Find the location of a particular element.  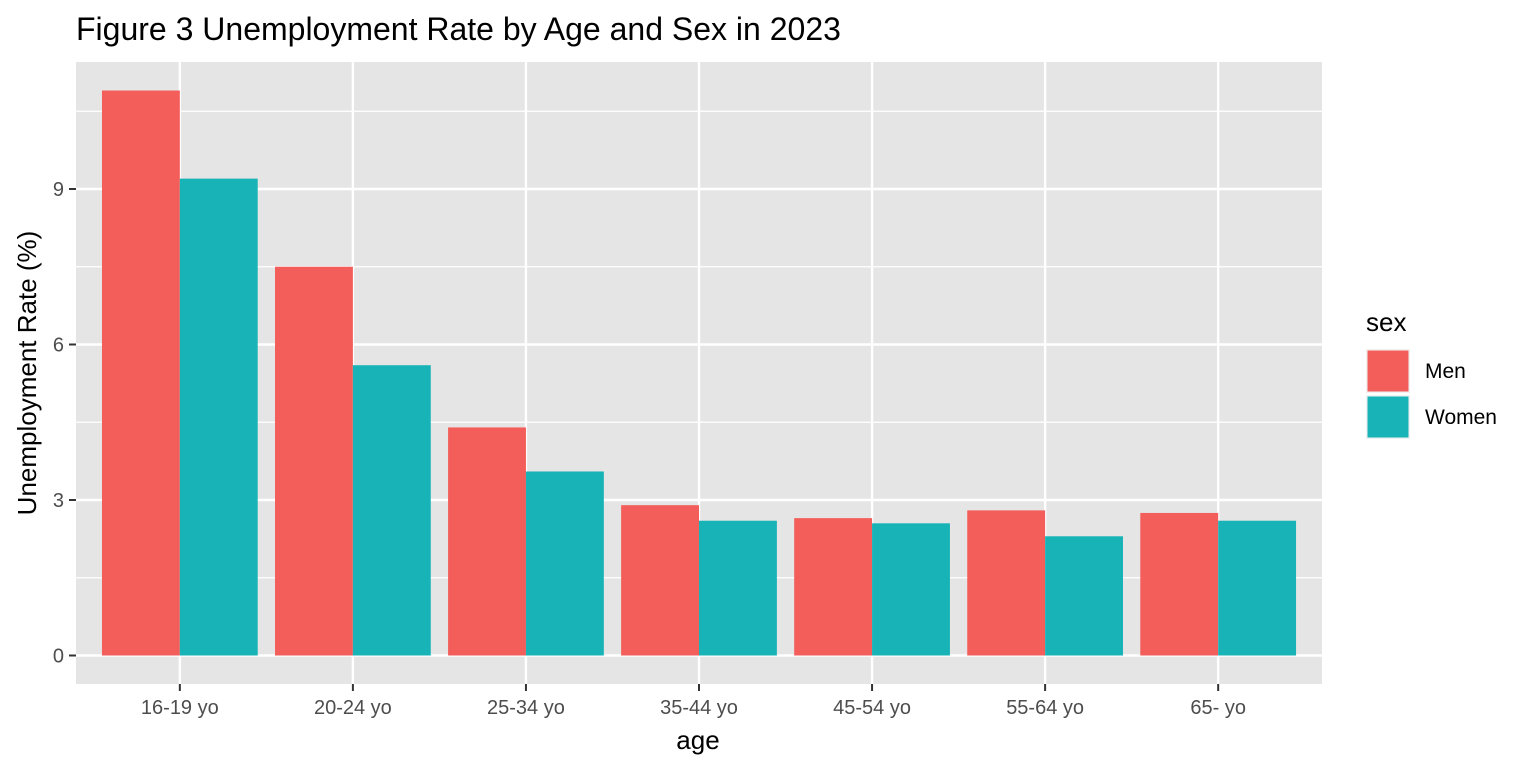

y-tick-label: 6 is located at coordinates (58, 345).